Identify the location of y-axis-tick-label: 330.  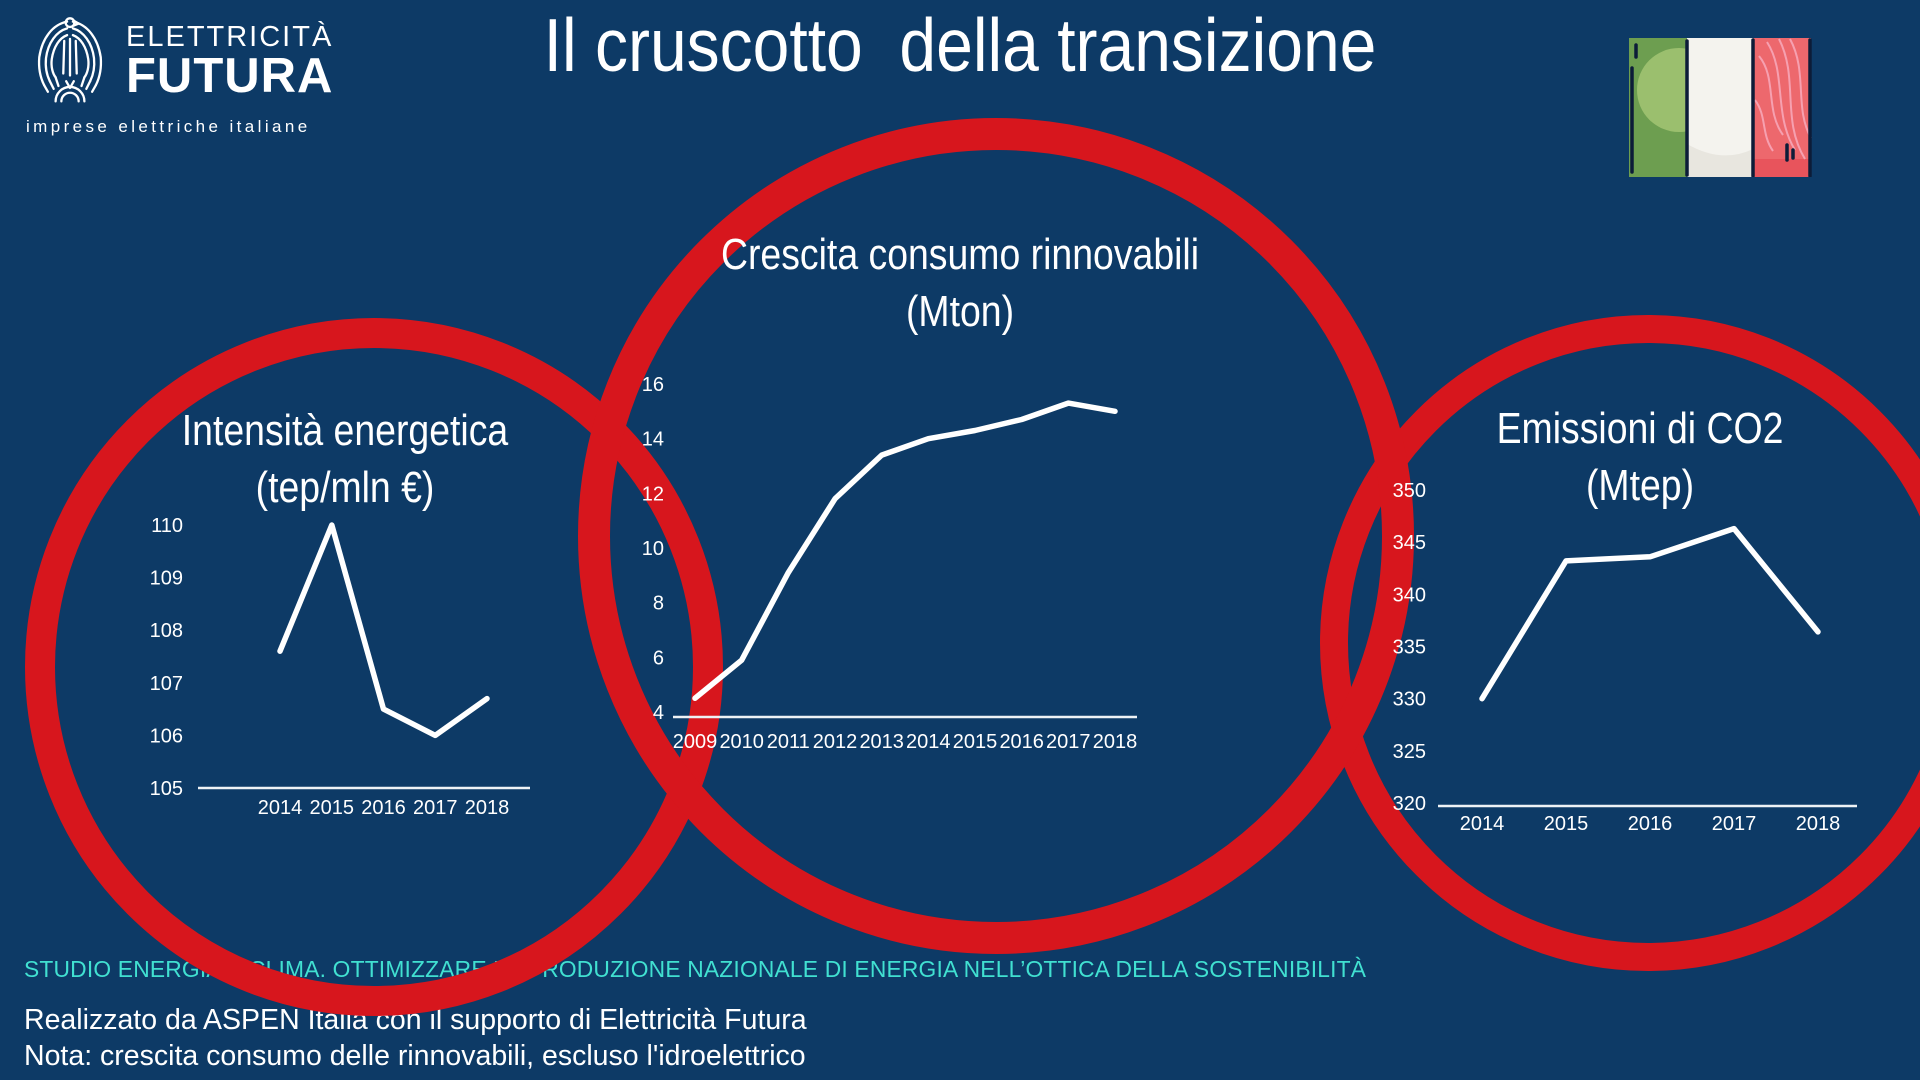
(1409, 700).